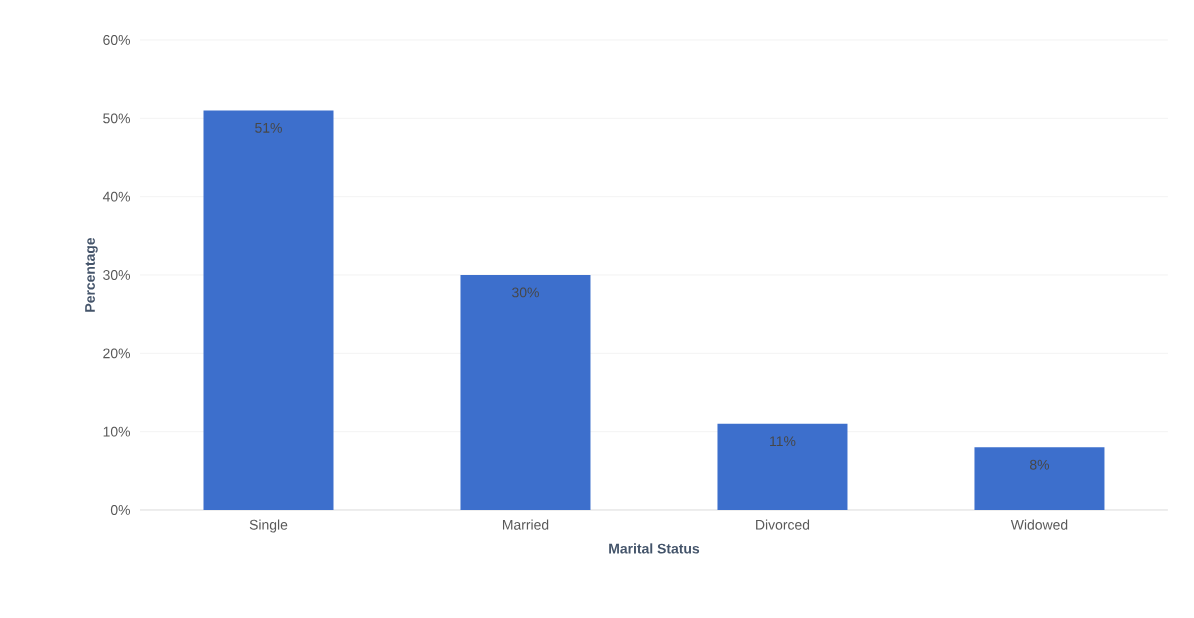 This screenshot has height=618, width=1194. I want to click on data-label: 11%, so click(783, 441).